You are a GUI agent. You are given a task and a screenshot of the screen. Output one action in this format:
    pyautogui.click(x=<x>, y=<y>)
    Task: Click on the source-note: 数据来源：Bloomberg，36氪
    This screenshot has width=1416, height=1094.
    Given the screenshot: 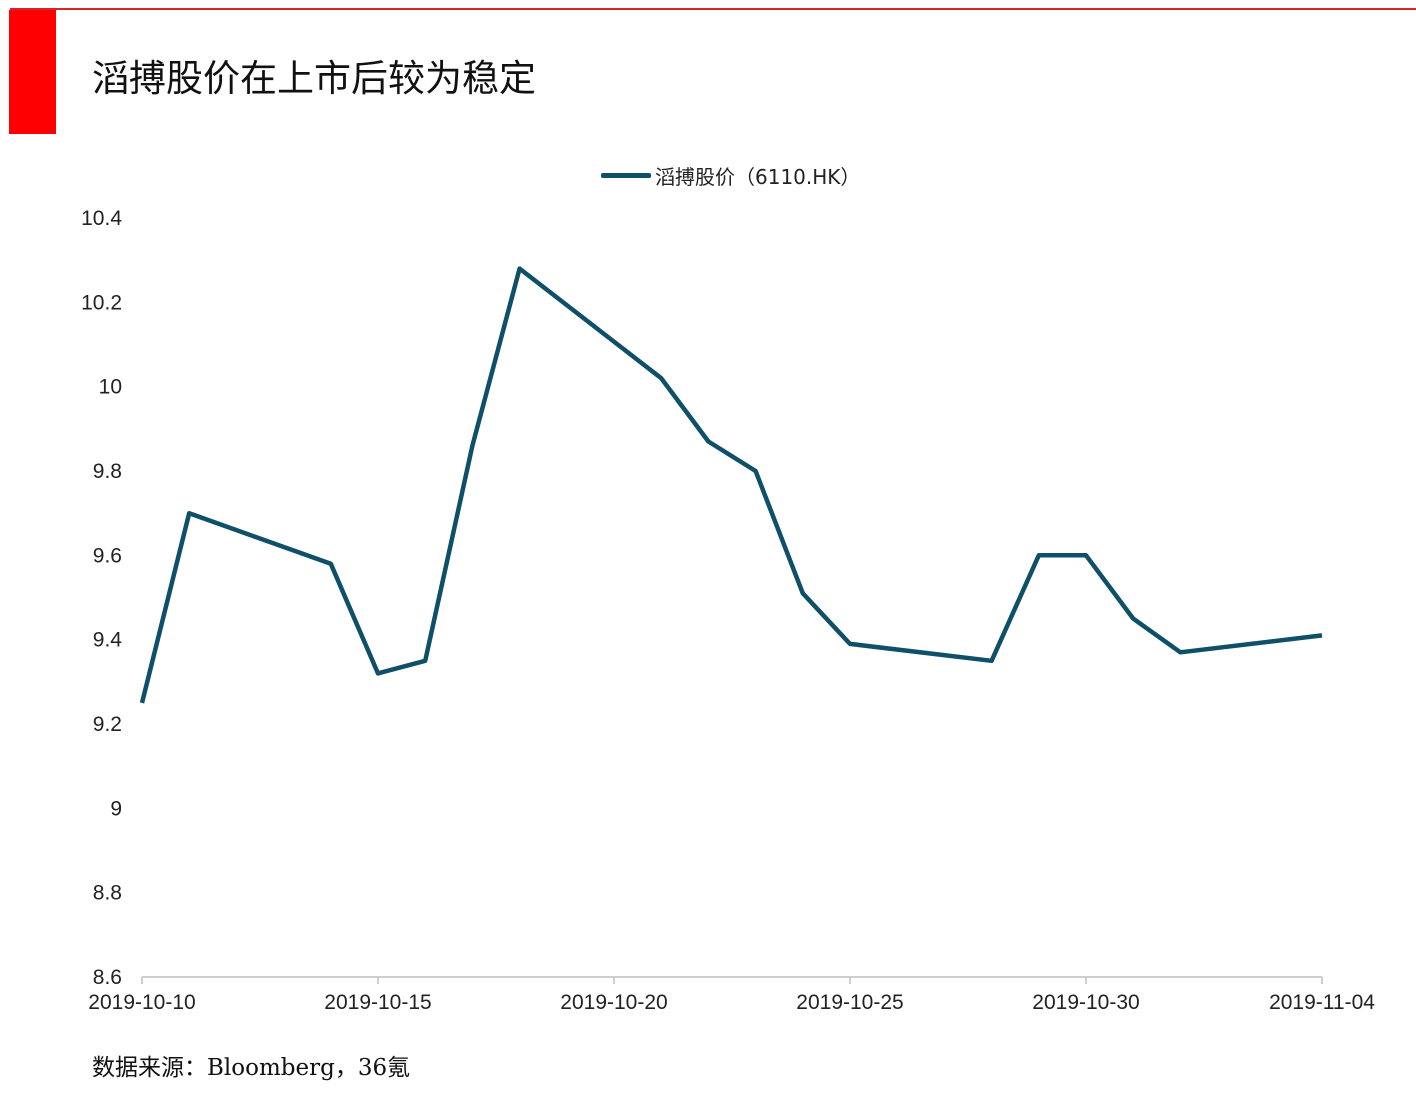 What is the action you would take?
    pyautogui.click(x=251, y=1068)
    